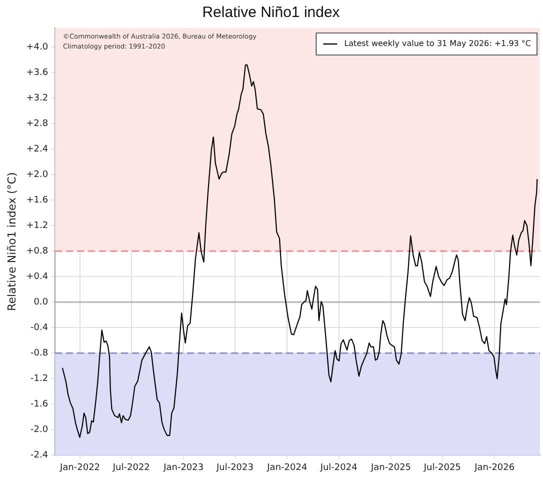 Image resolution: width=543 pixels, height=482 pixels. Describe the element at coordinates (183, 467) in the screenshot. I see `x-tick-label: Jan-2023` at that location.